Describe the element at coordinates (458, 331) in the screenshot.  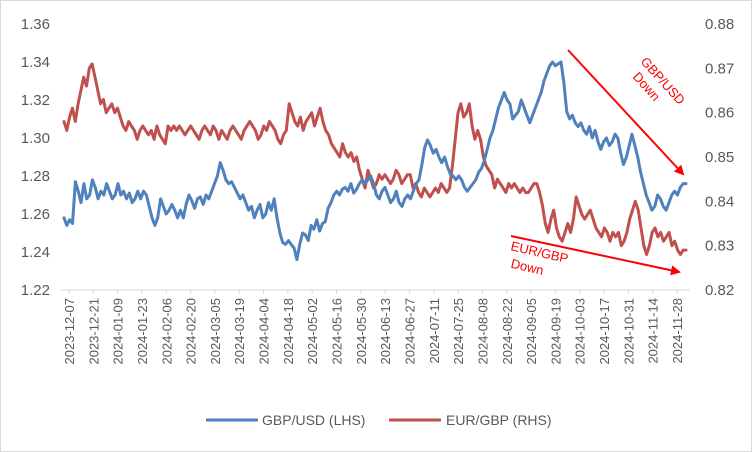
I see `x-tick-label: 2024-07-25` at that location.